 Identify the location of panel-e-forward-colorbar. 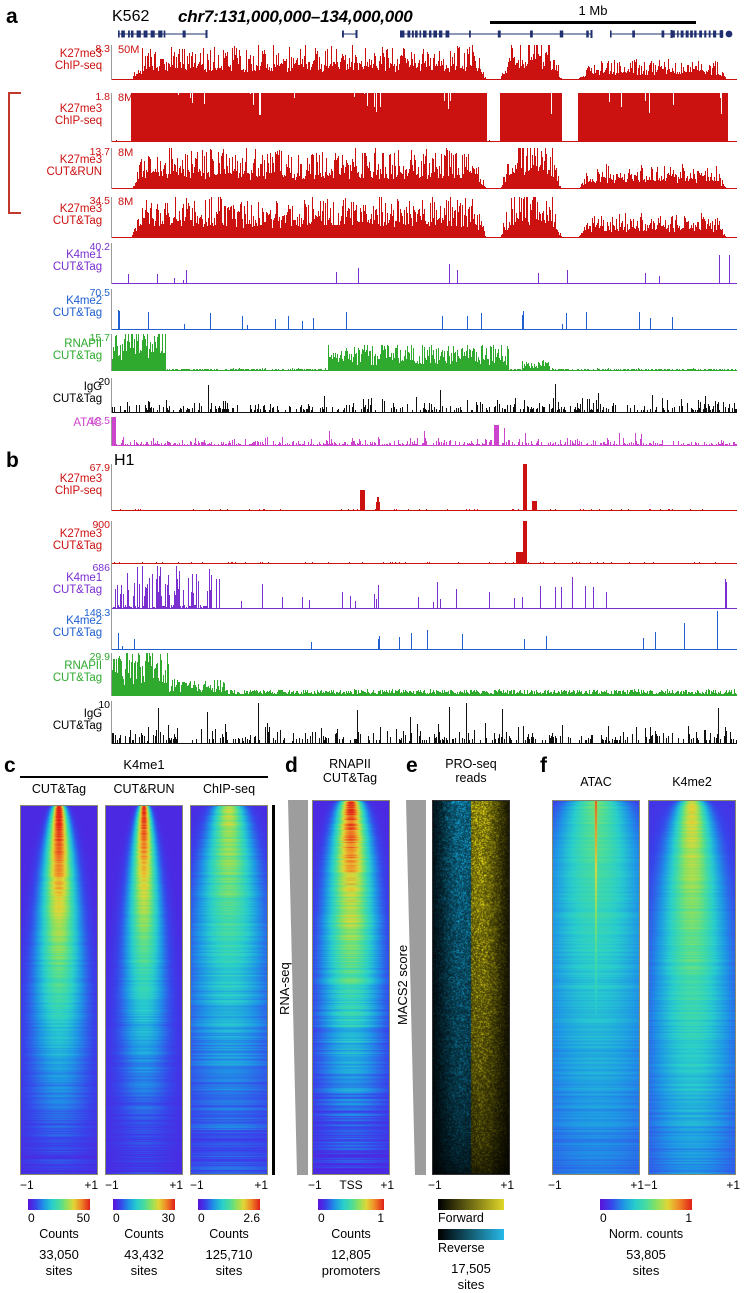
(471, 1204).